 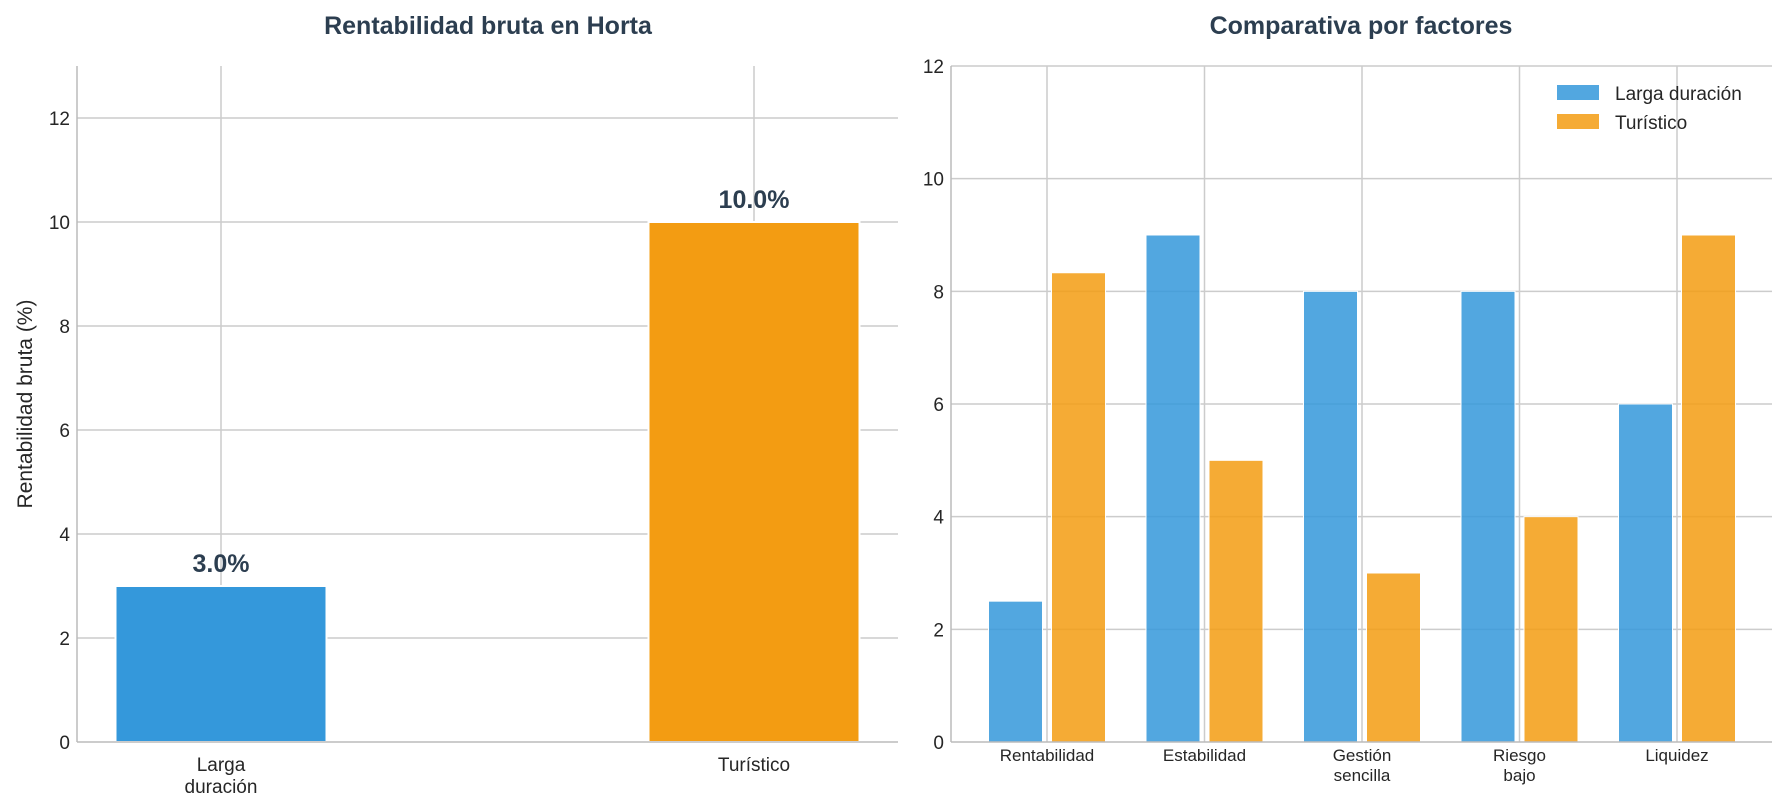 What do you see at coordinates (1649, 109) in the screenshot?
I see `legend: Larga duración Turístico` at bounding box center [1649, 109].